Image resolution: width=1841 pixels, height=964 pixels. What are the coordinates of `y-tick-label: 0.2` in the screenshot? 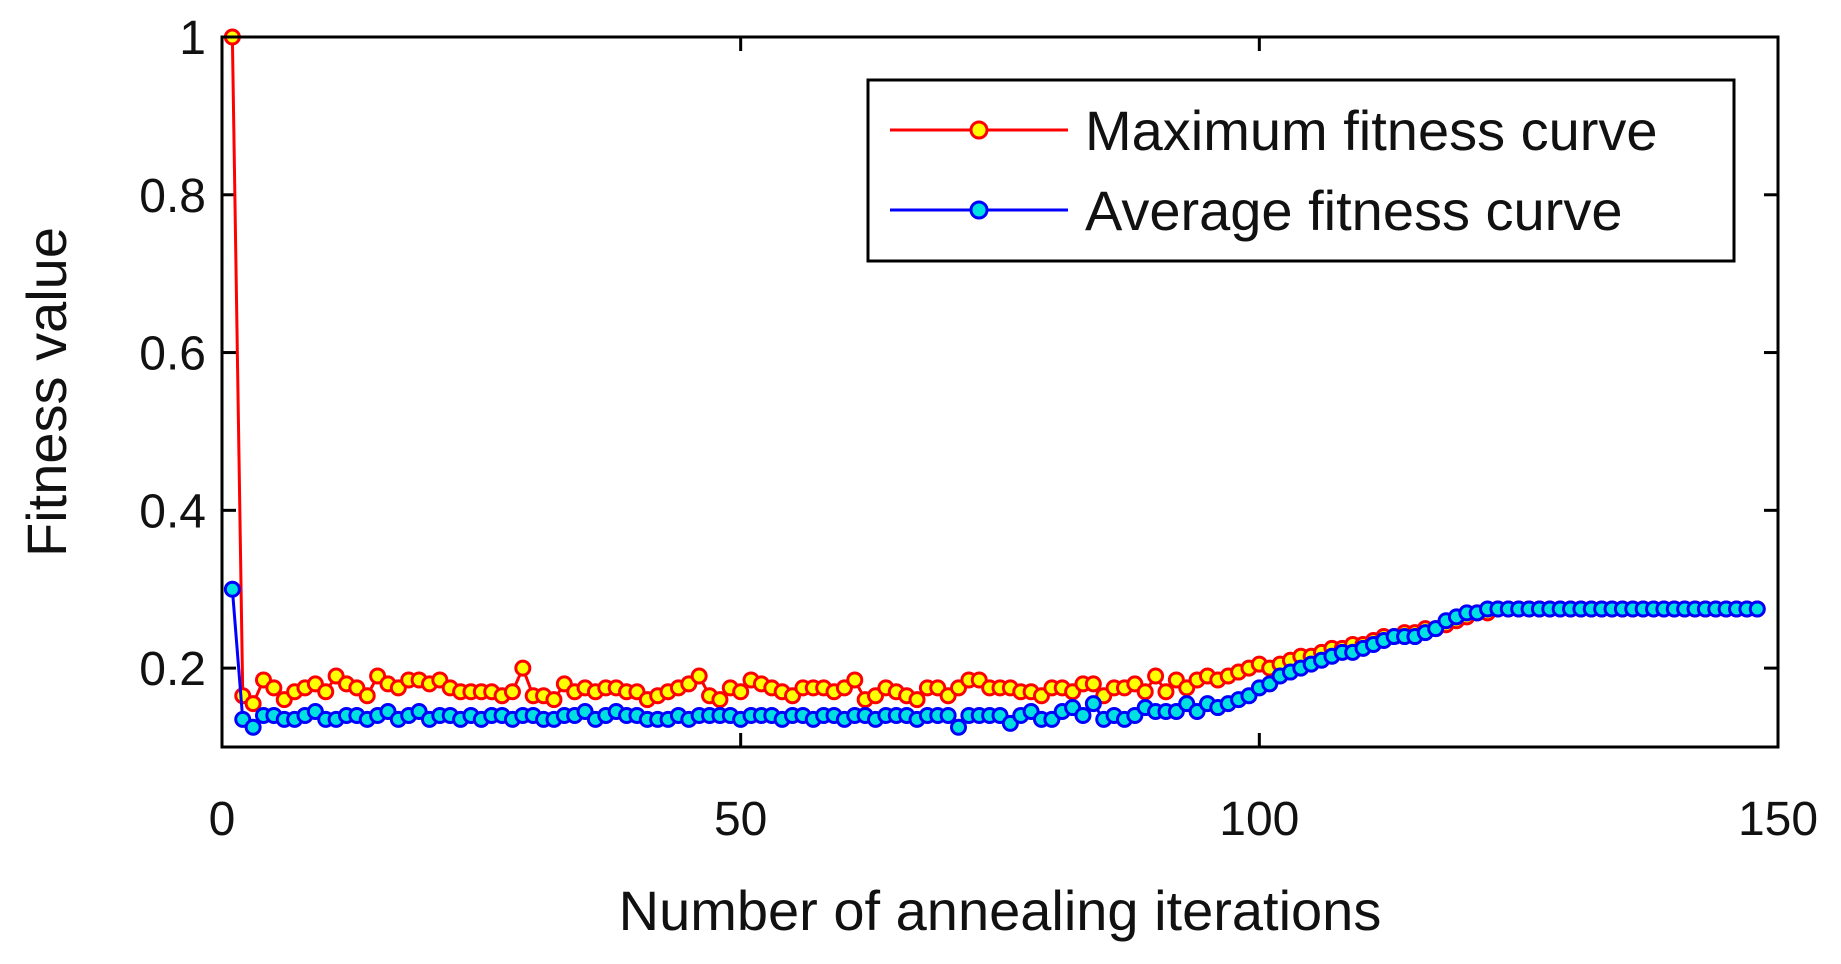 It's located at (172, 669).